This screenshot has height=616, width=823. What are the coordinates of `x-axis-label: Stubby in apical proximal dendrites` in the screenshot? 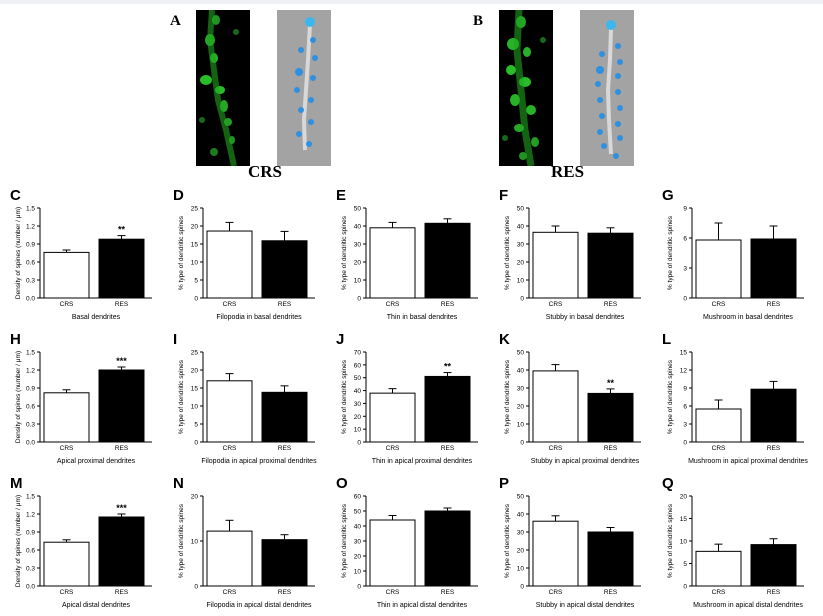 It's located at (585, 461).